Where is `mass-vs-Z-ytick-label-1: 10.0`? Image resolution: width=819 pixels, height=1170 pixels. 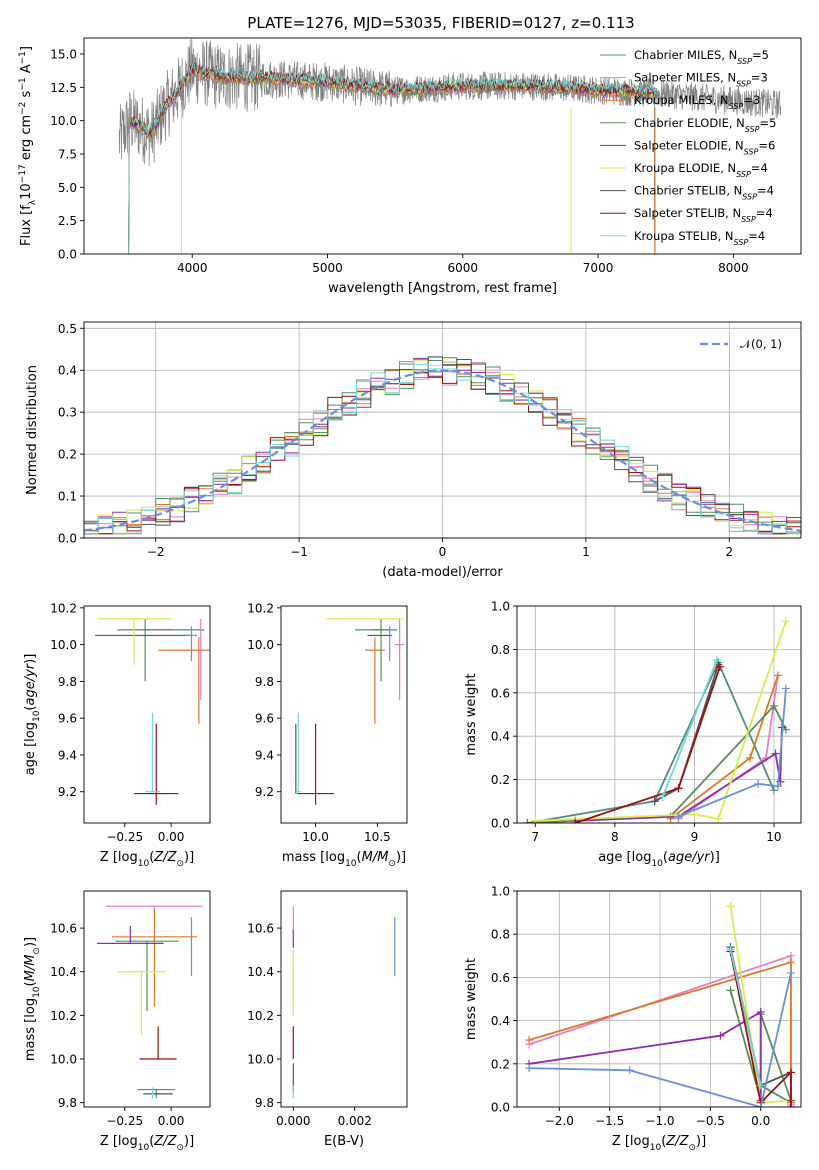 mass-vs-Z-ytick-label-1: 10.0 is located at coordinates (63, 1060).